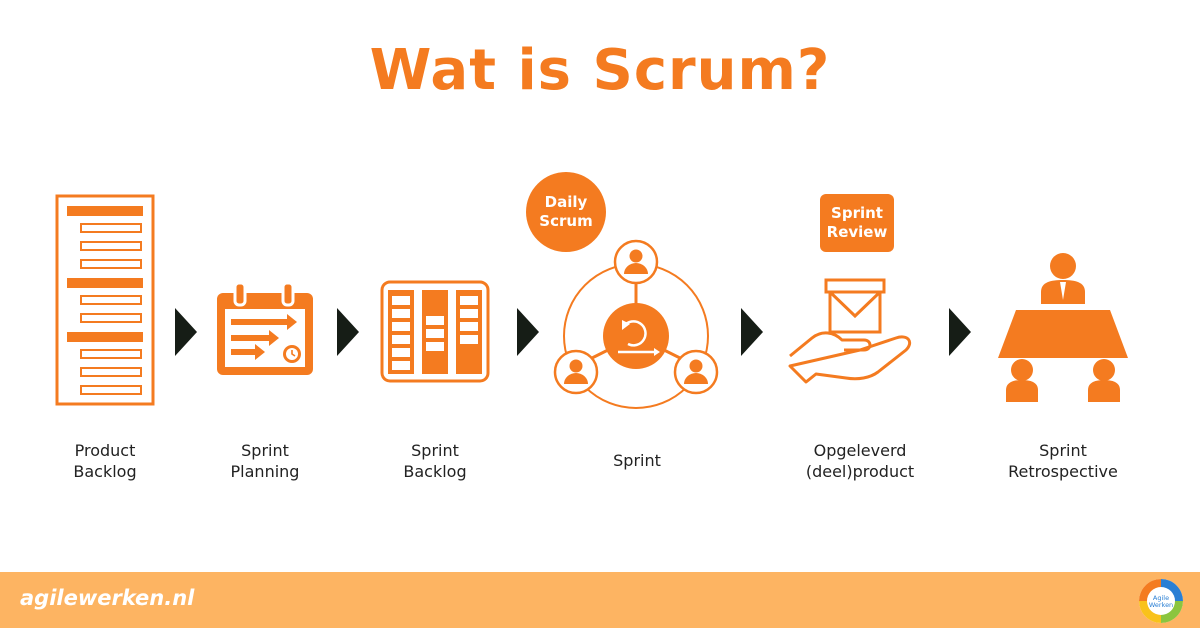 The height and width of the screenshot is (628, 1200). Describe the element at coordinates (860, 461) in the screenshot. I see `step-label-delivered-product: Opgeleverd (deel)product` at that location.